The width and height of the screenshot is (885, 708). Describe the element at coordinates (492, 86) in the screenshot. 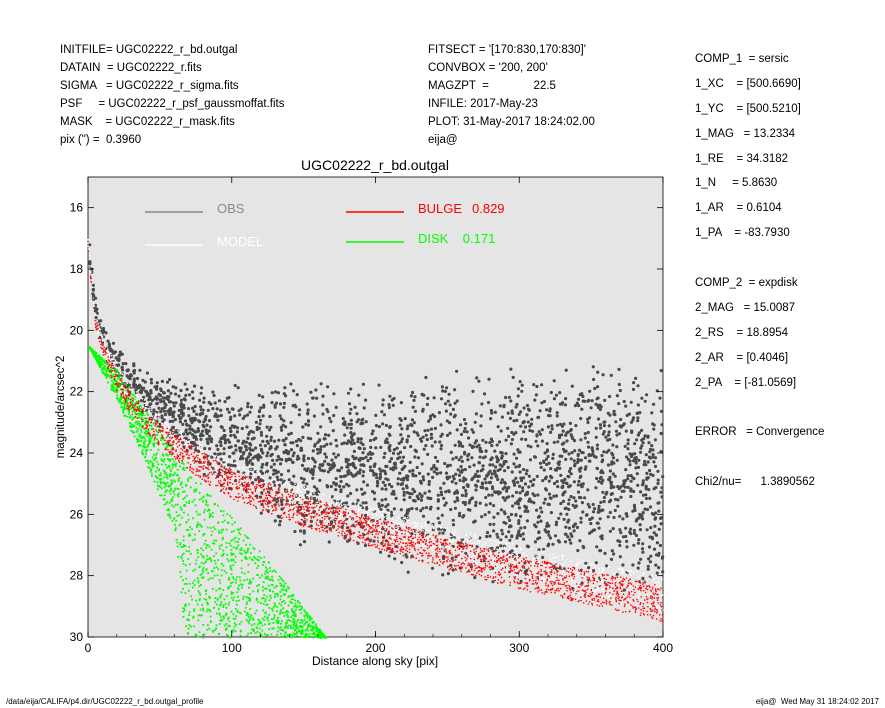

I see `header-mid-line: MAGZPT = 22.5` at that location.